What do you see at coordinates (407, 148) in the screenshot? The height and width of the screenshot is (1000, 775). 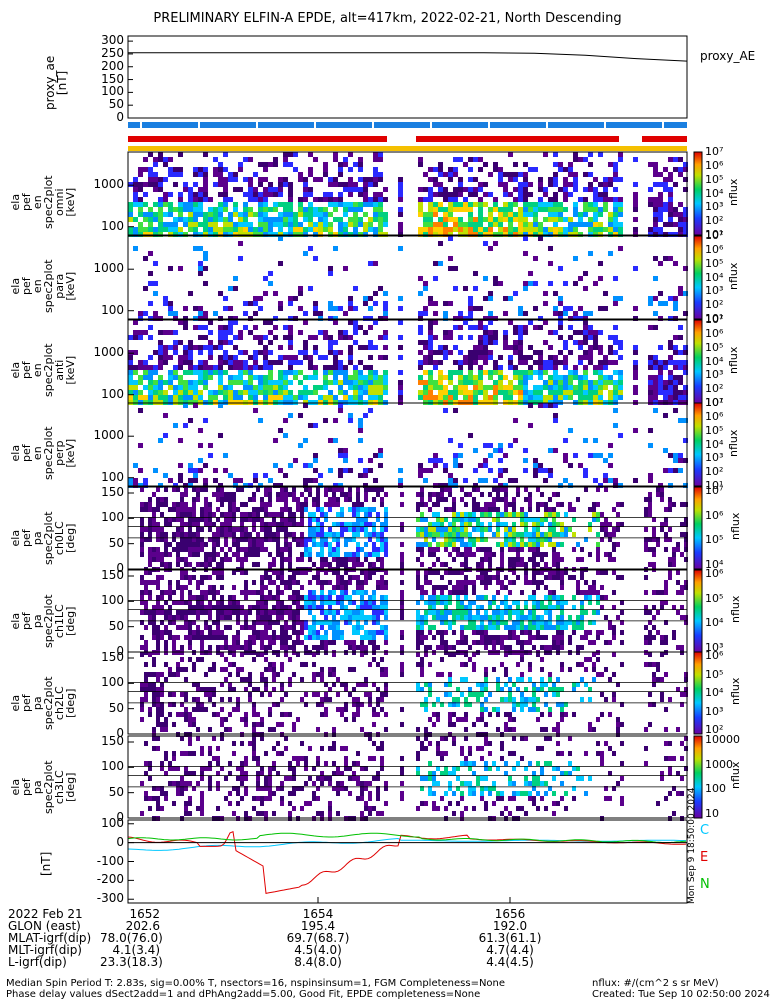 I see `yellow-status-bar` at bounding box center [407, 148].